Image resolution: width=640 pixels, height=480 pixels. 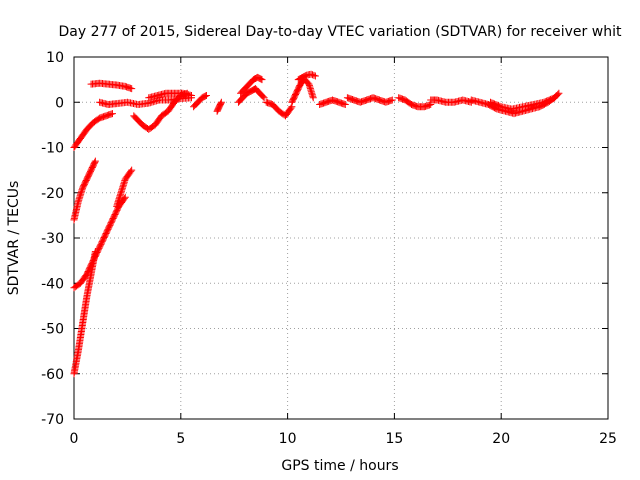 I want to click on y-tick-label: -10, so click(x=52, y=149).